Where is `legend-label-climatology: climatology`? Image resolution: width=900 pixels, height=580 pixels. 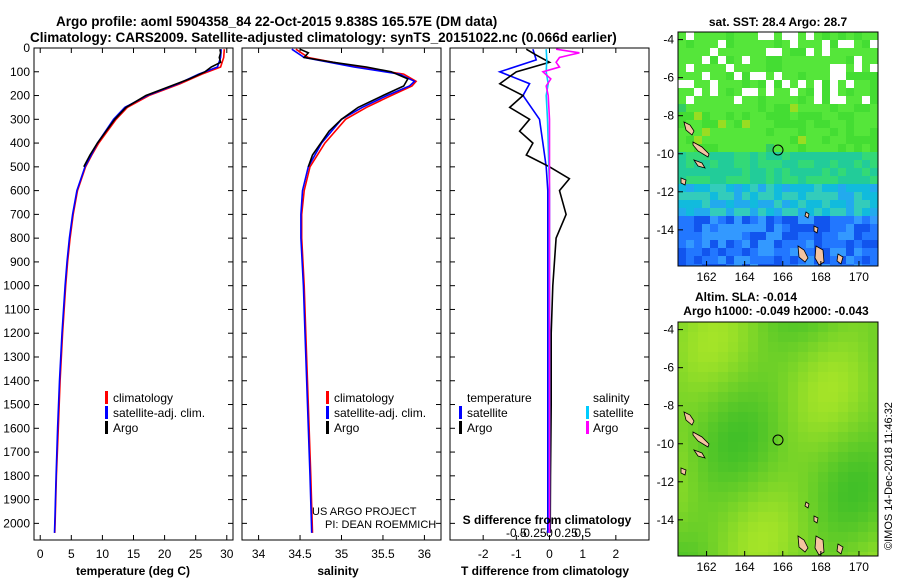
legend-label-climatology: climatology is located at coordinates (364, 398).